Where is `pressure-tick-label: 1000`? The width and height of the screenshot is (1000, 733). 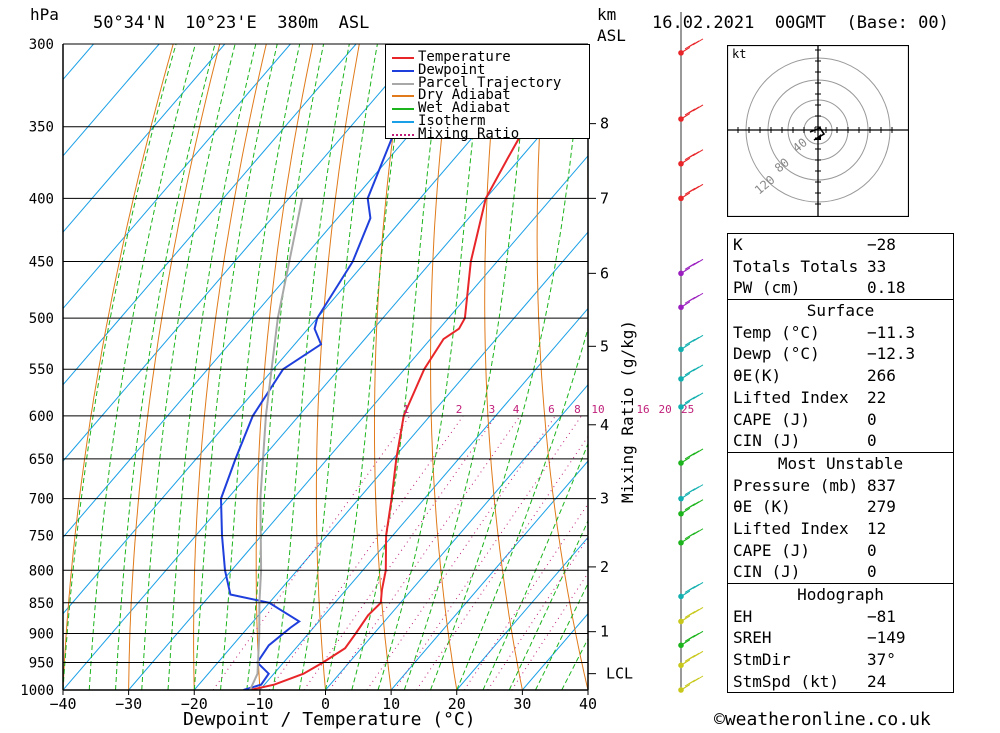
pressure-tick-label: 1000 is located at coordinates (37, 691).